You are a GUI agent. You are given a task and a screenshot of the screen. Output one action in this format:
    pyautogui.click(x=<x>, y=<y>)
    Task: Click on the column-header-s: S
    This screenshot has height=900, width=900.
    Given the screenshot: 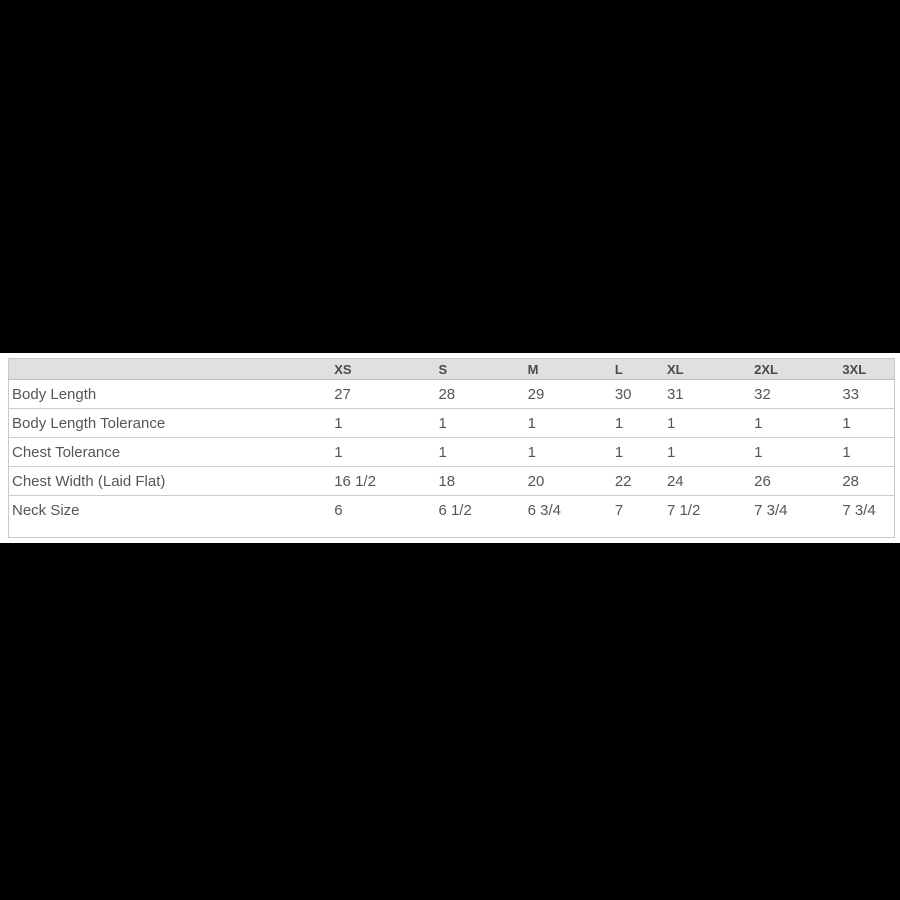 What is the action you would take?
    pyautogui.click(x=480, y=369)
    